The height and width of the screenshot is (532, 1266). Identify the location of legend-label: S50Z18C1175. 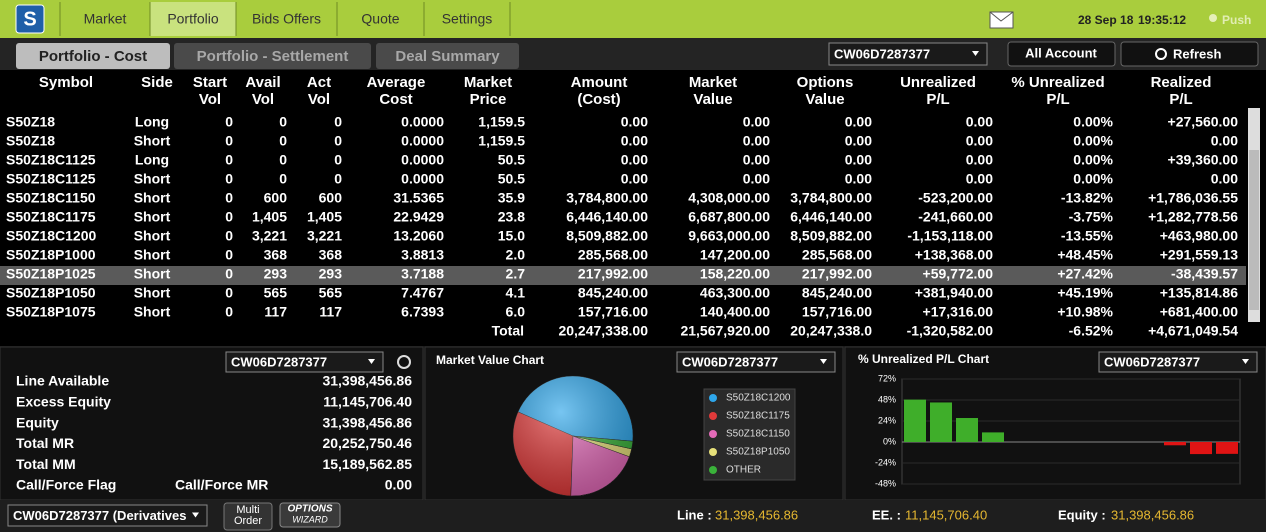
(758, 416).